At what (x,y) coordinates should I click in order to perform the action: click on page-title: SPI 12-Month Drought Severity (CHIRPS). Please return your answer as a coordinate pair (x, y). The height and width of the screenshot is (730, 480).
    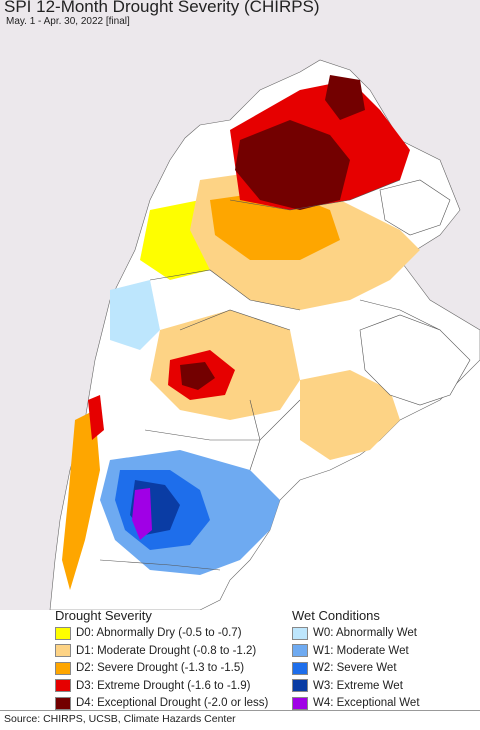
    Looking at the image, I should click on (162, 8).